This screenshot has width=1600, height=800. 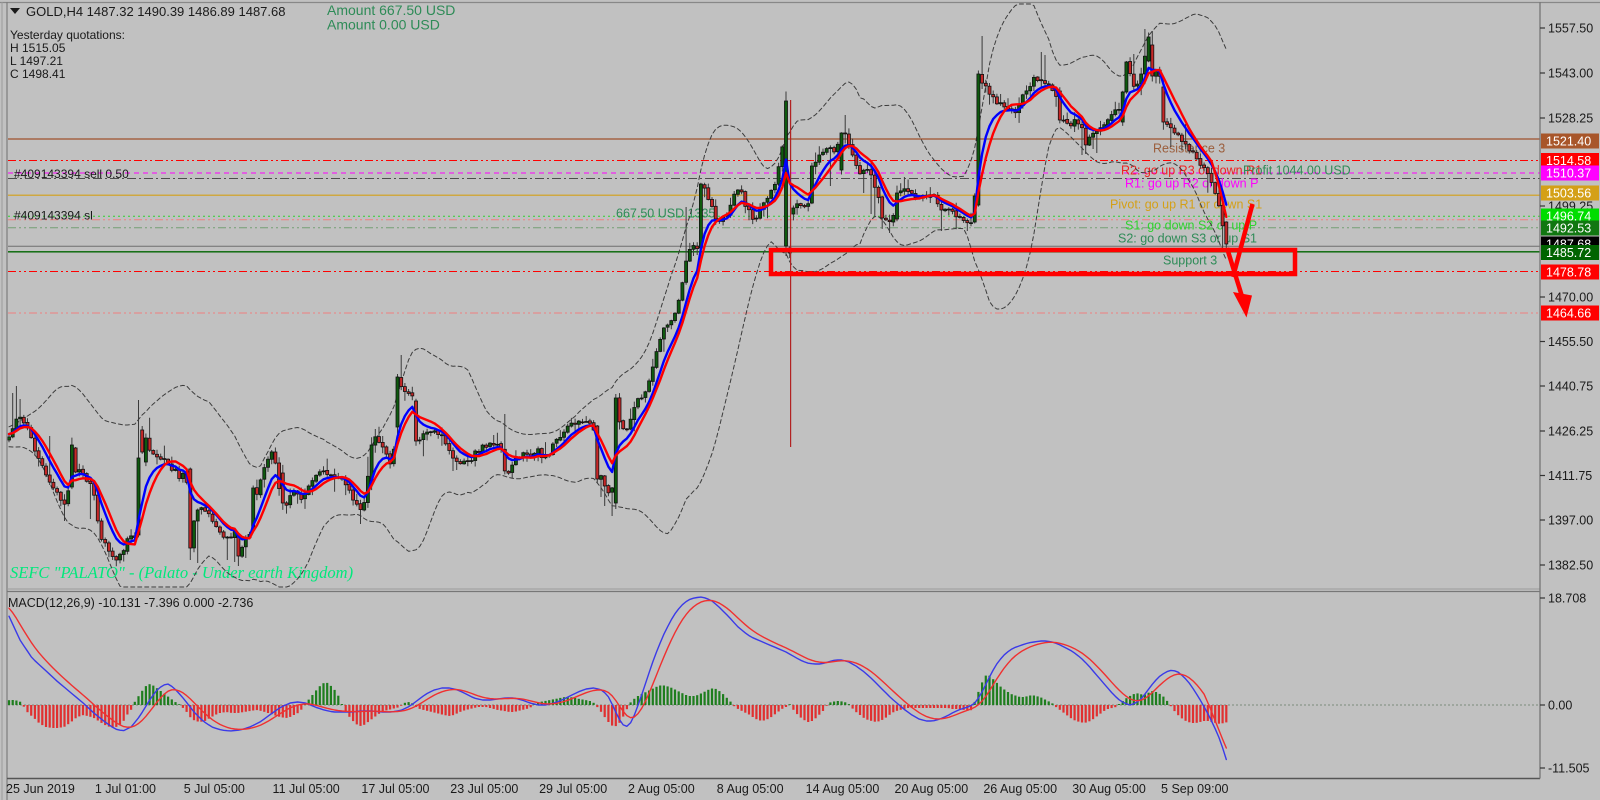 I want to click on svg-text: H 1515.05, so click(x=38, y=48).